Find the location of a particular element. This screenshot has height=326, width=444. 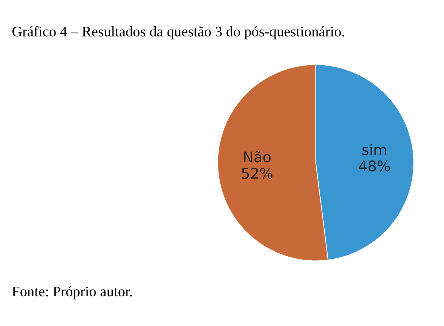

source-note: Fonte: Próprio autor. is located at coordinates (72, 293).